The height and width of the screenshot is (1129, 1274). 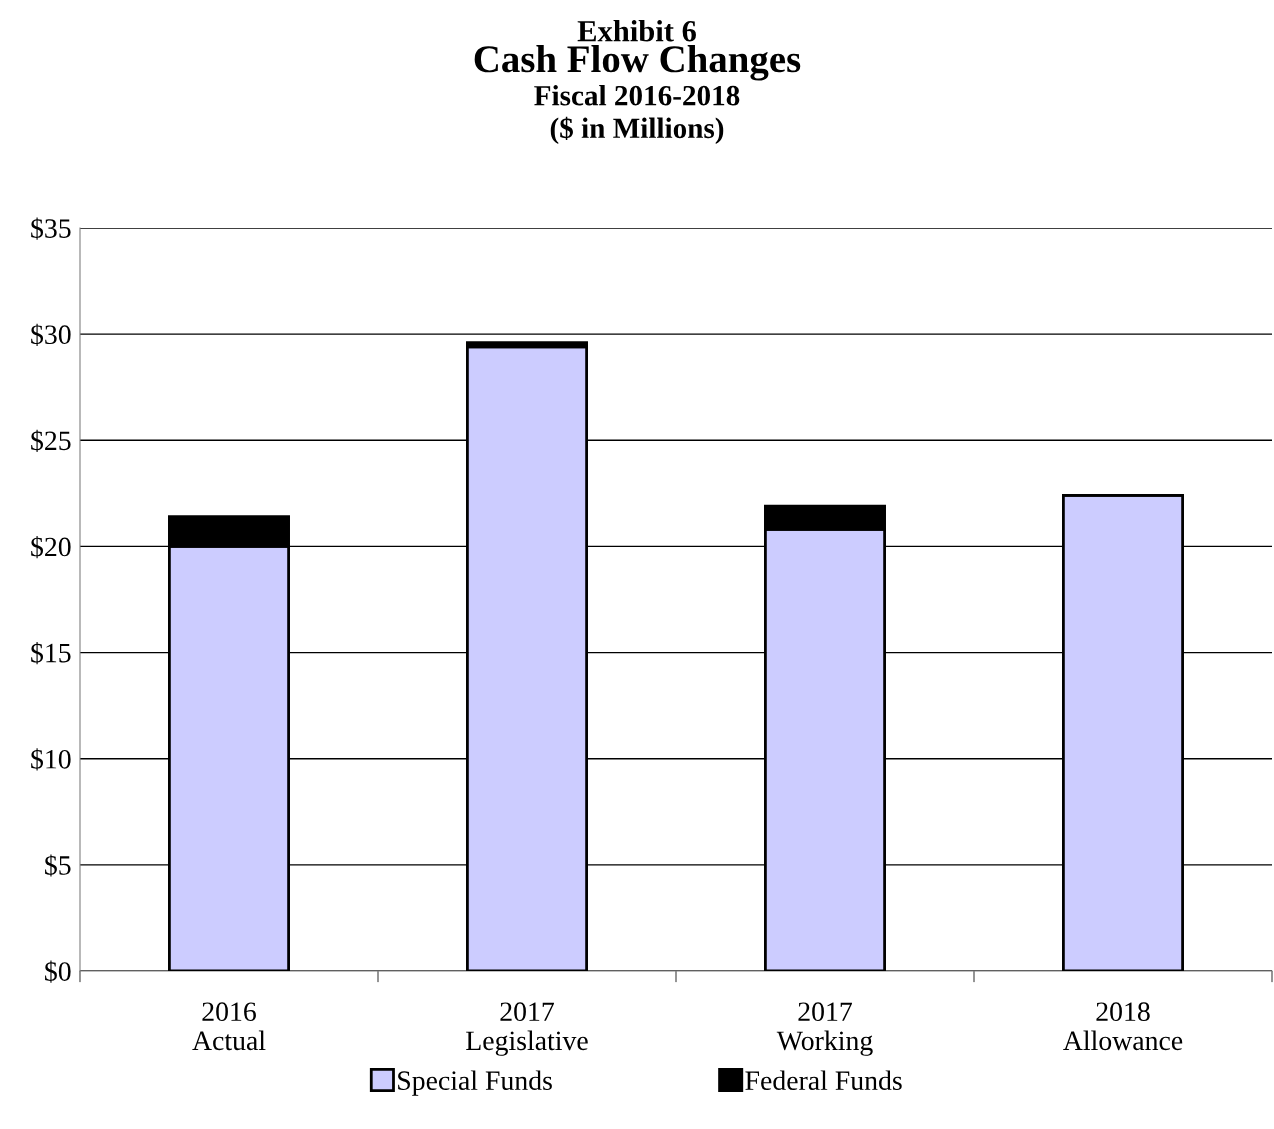 What do you see at coordinates (58, 865) in the screenshot?
I see `y-tick-label: $5` at bounding box center [58, 865].